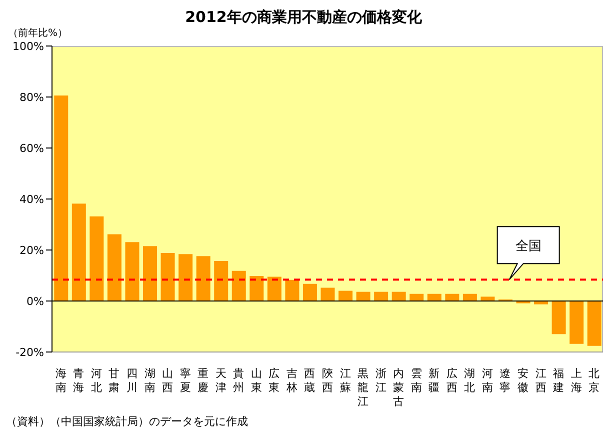 The height and width of the screenshot is (435, 607). I want to click on x-tick-label: 山東, so click(256, 380).